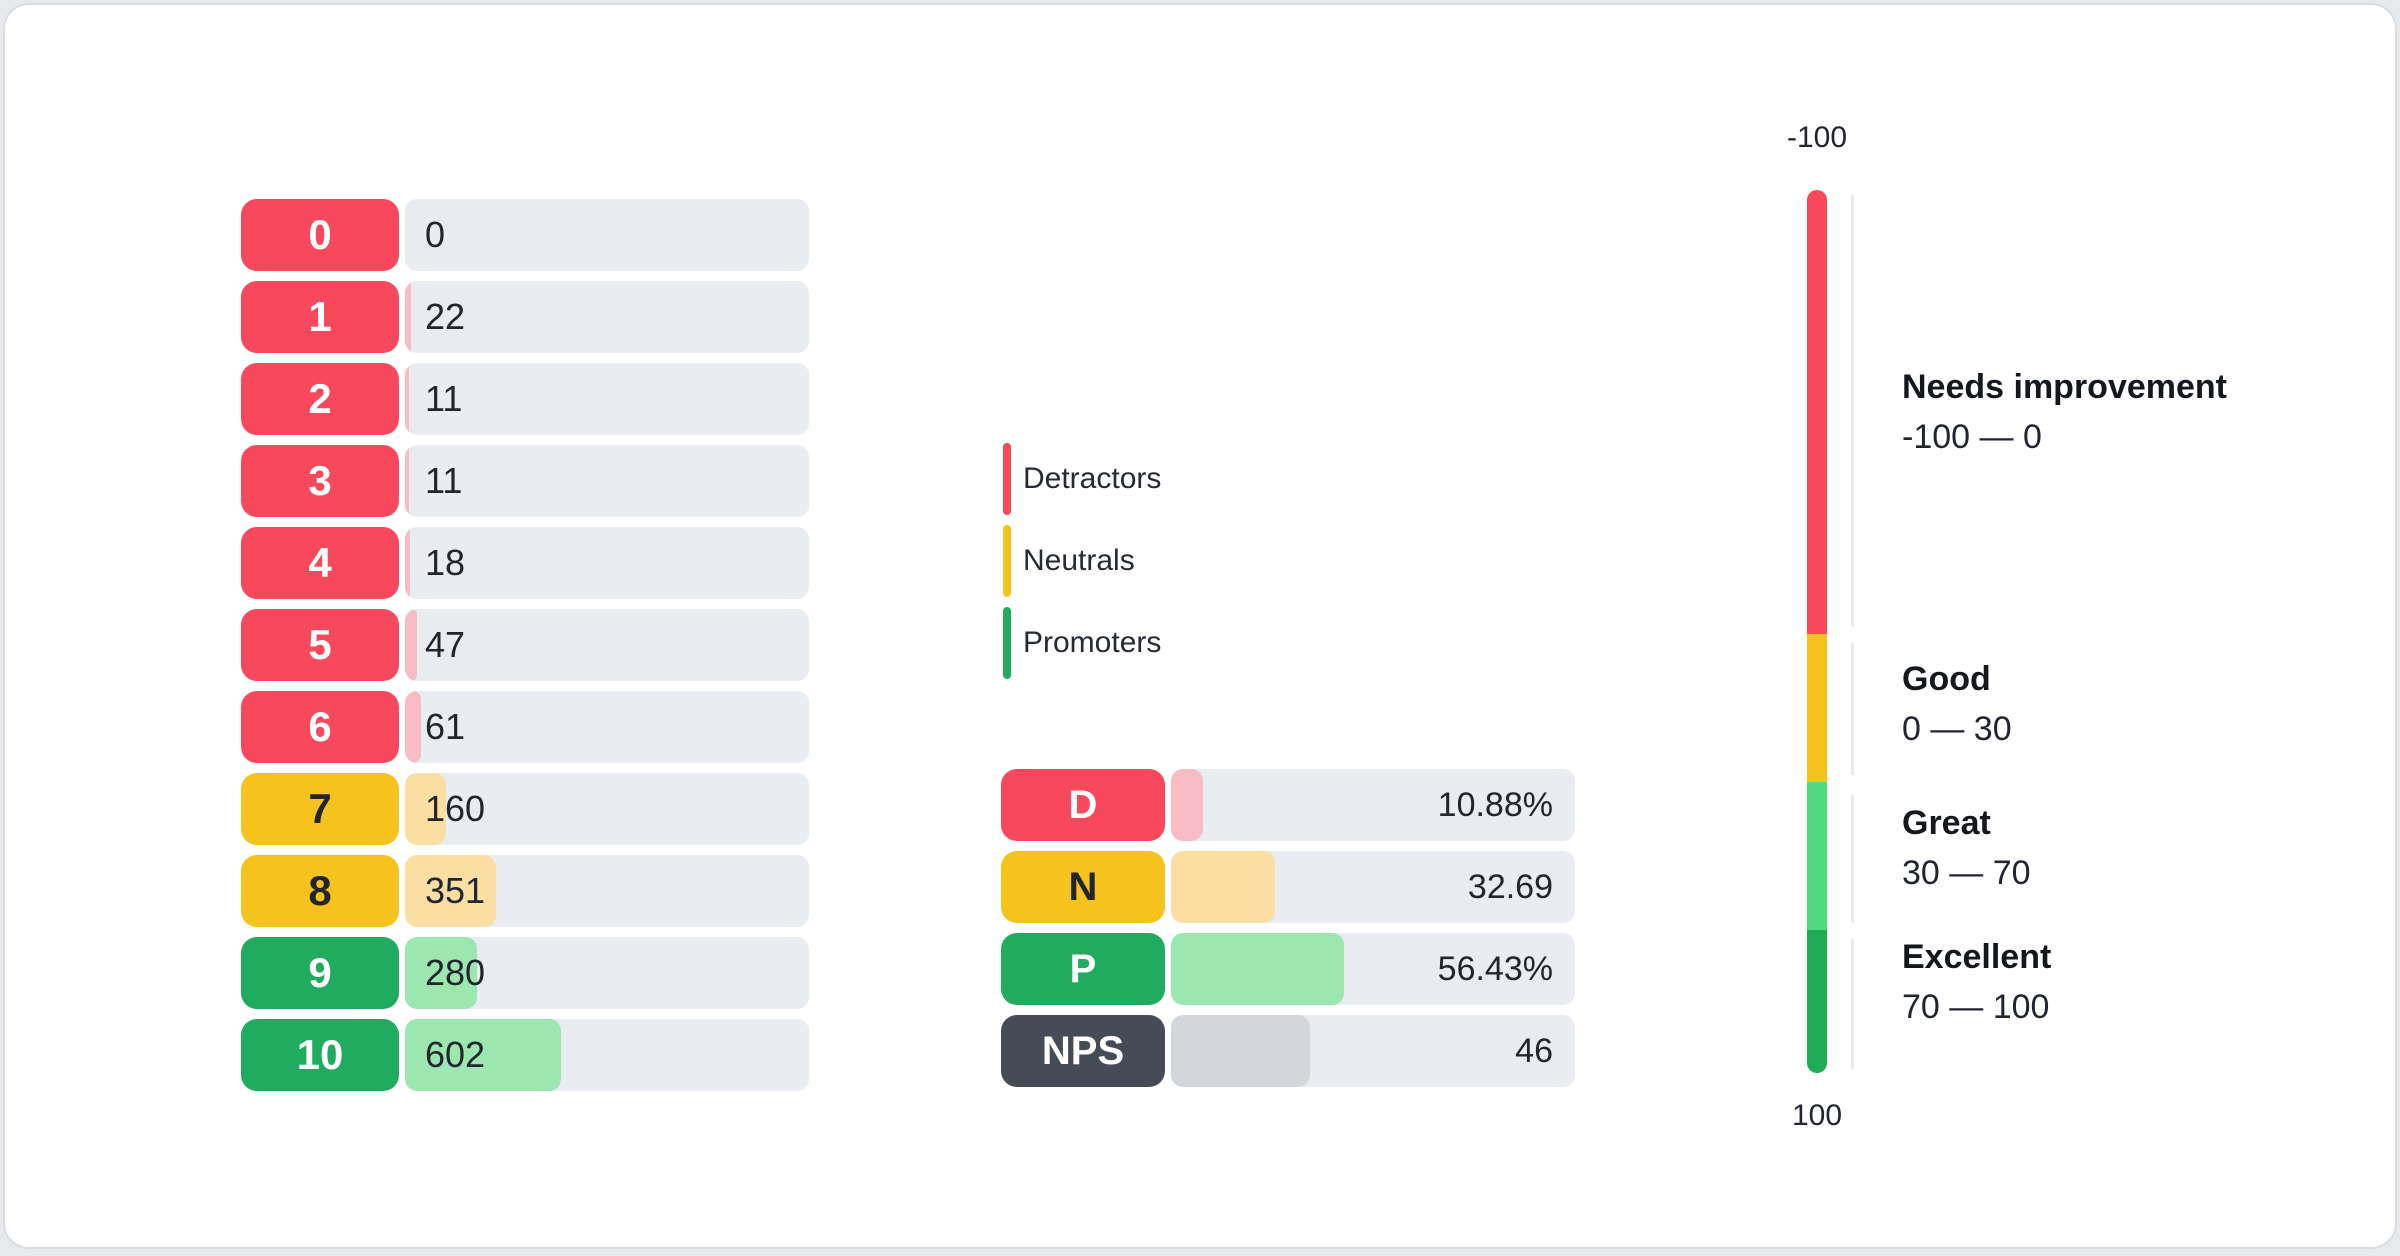  I want to click on gauge-range-excellent: Excellent 70 — 100, so click(1976, 982).